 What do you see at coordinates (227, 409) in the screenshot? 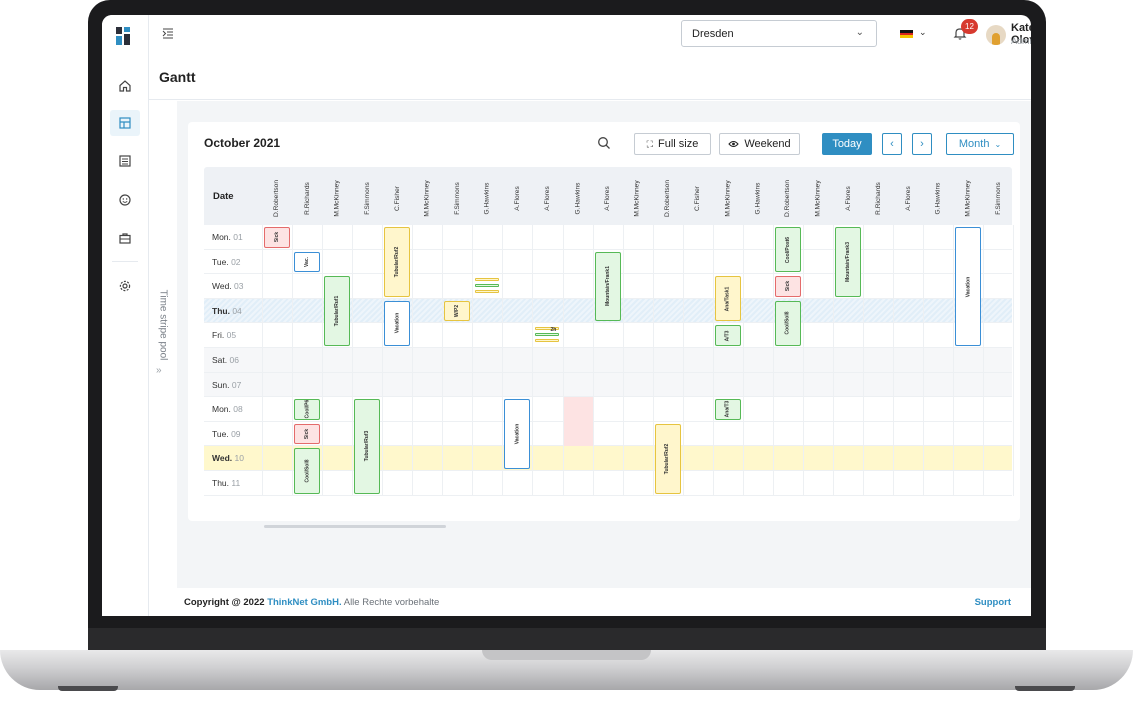
I see `row-date-label: Mon. 08` at bounding box center [227, 409].